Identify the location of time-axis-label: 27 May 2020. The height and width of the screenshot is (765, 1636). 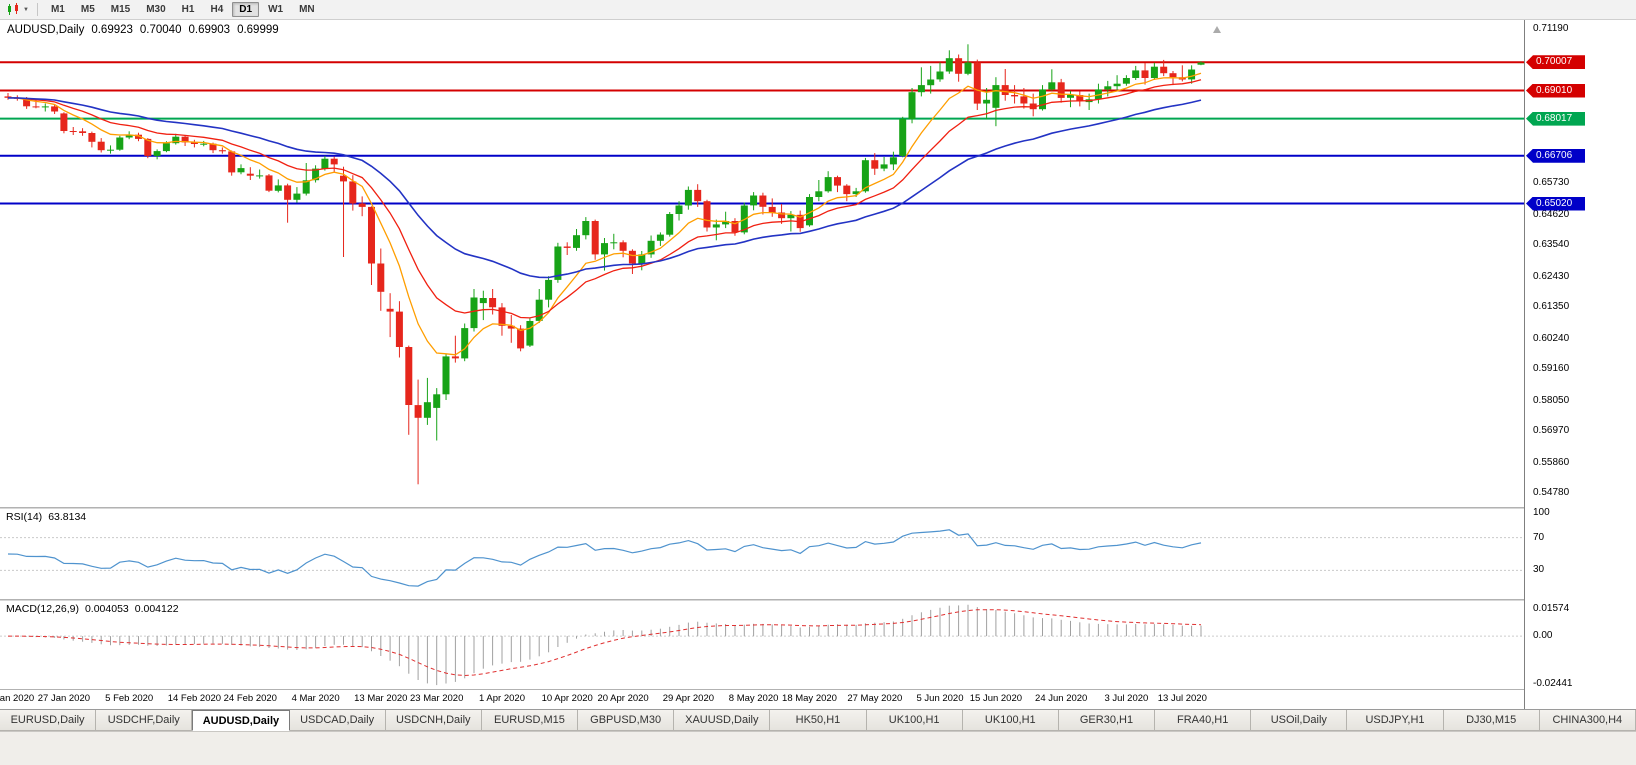
(875, 698).